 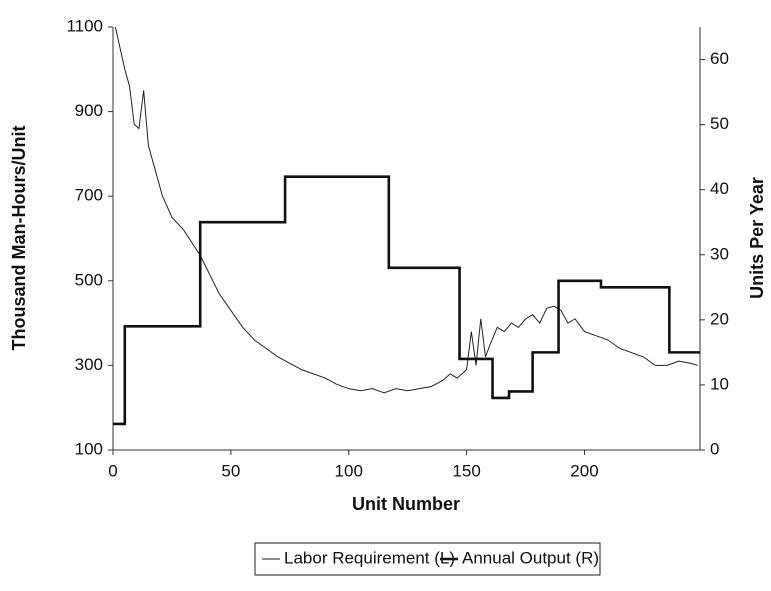 What do you see at coordinates (719, 123) in the screenshot?
I see `y2-tick-label: 50` at bounding box center [719, 123].